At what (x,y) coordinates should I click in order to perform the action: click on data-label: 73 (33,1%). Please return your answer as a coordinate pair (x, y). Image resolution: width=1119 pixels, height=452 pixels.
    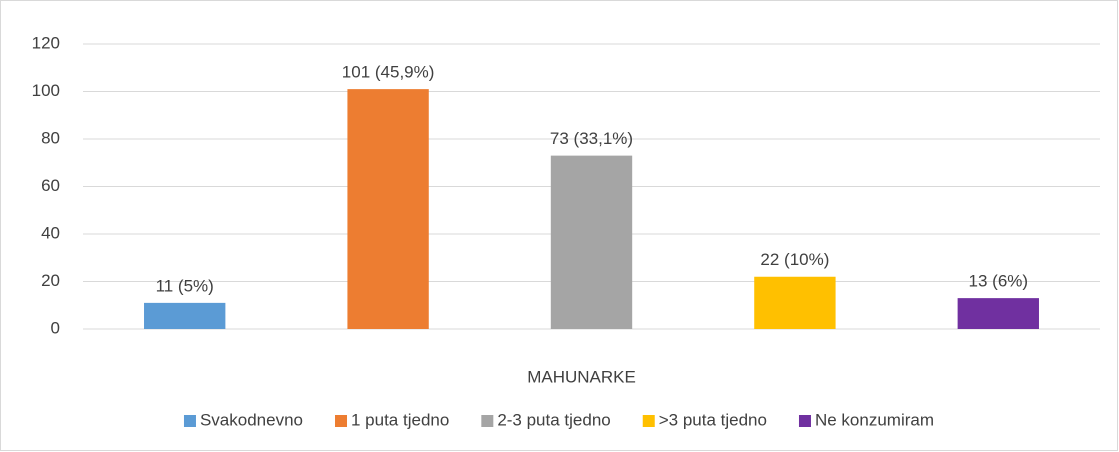
    Looking at the image, I should click on (591, 138).